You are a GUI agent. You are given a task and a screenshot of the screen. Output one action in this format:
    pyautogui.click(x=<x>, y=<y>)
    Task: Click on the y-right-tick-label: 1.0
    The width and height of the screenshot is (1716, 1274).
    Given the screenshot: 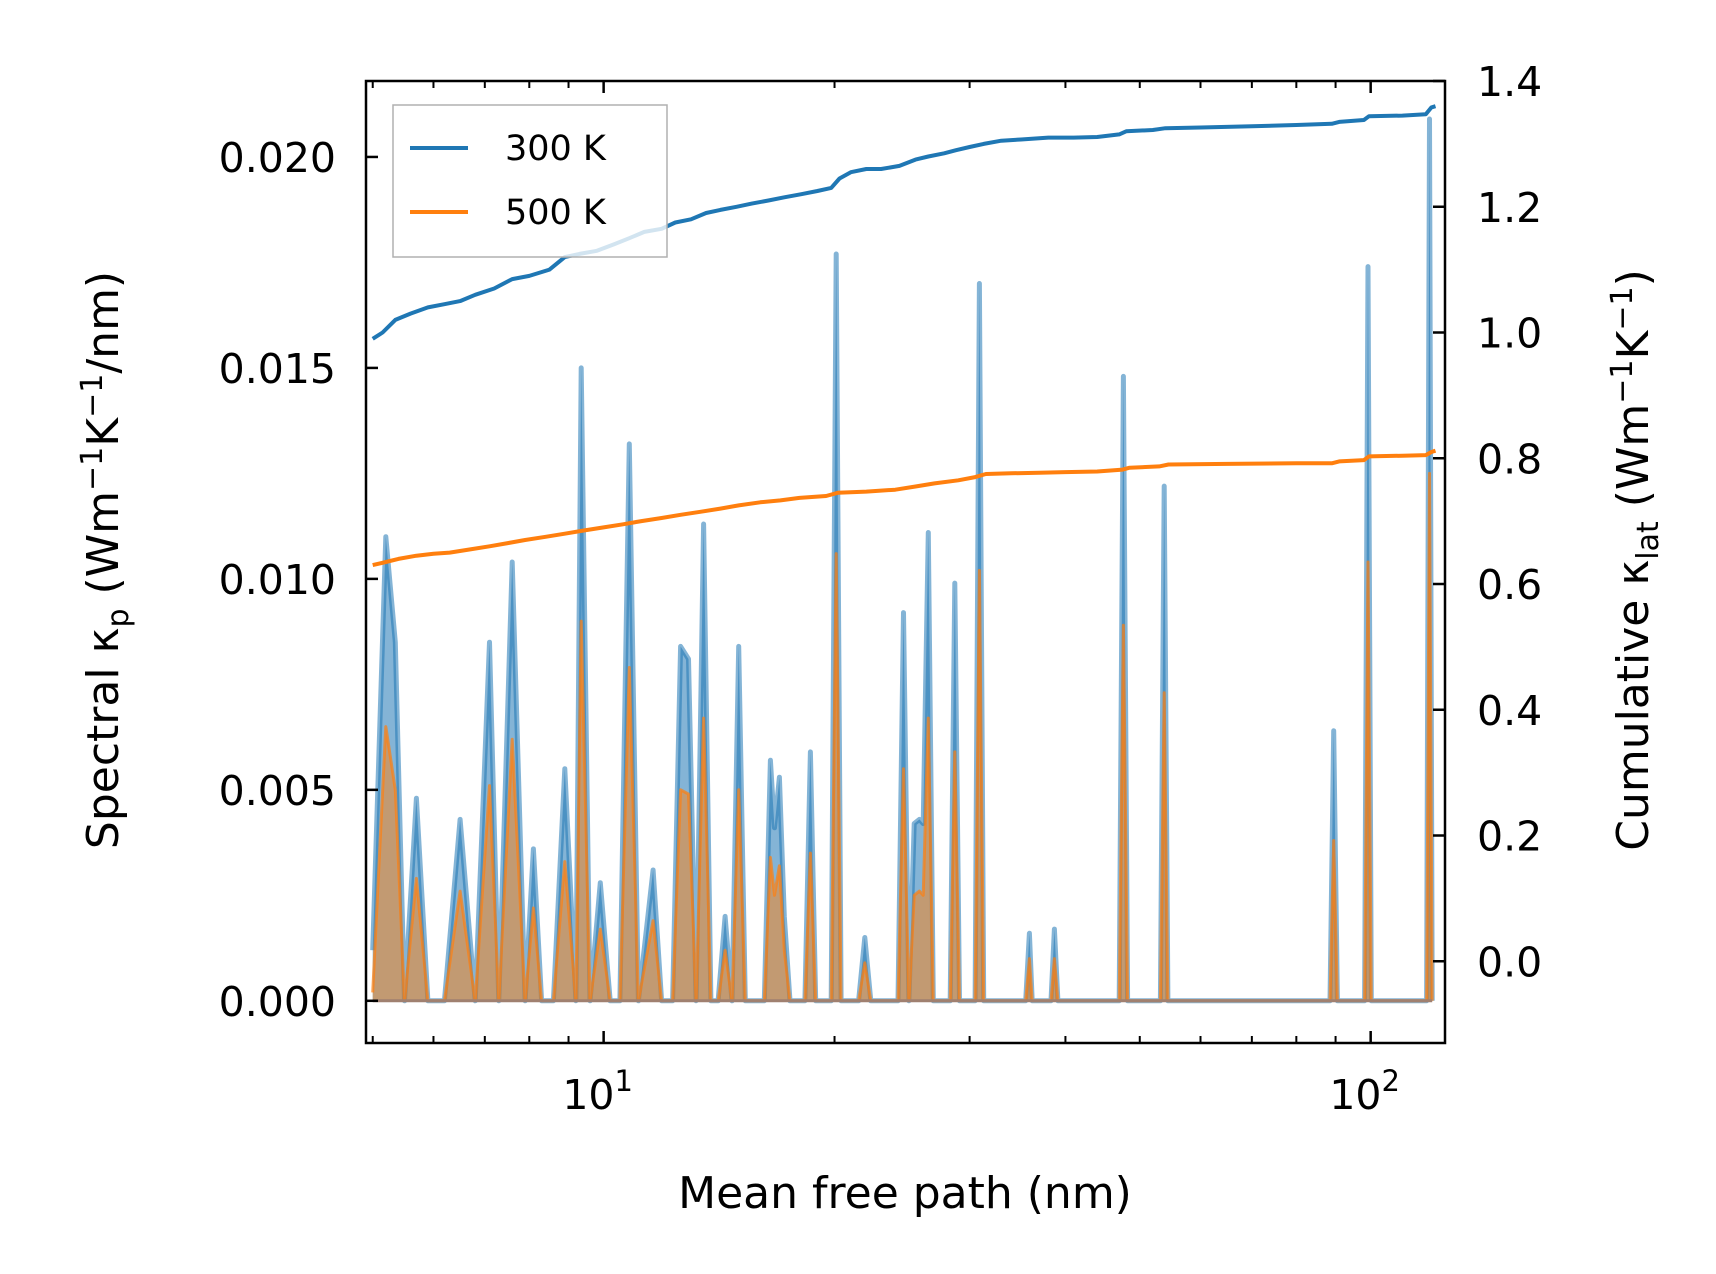 What is the action you would take?
    pyautogui.click(x=1509, y=334)
    